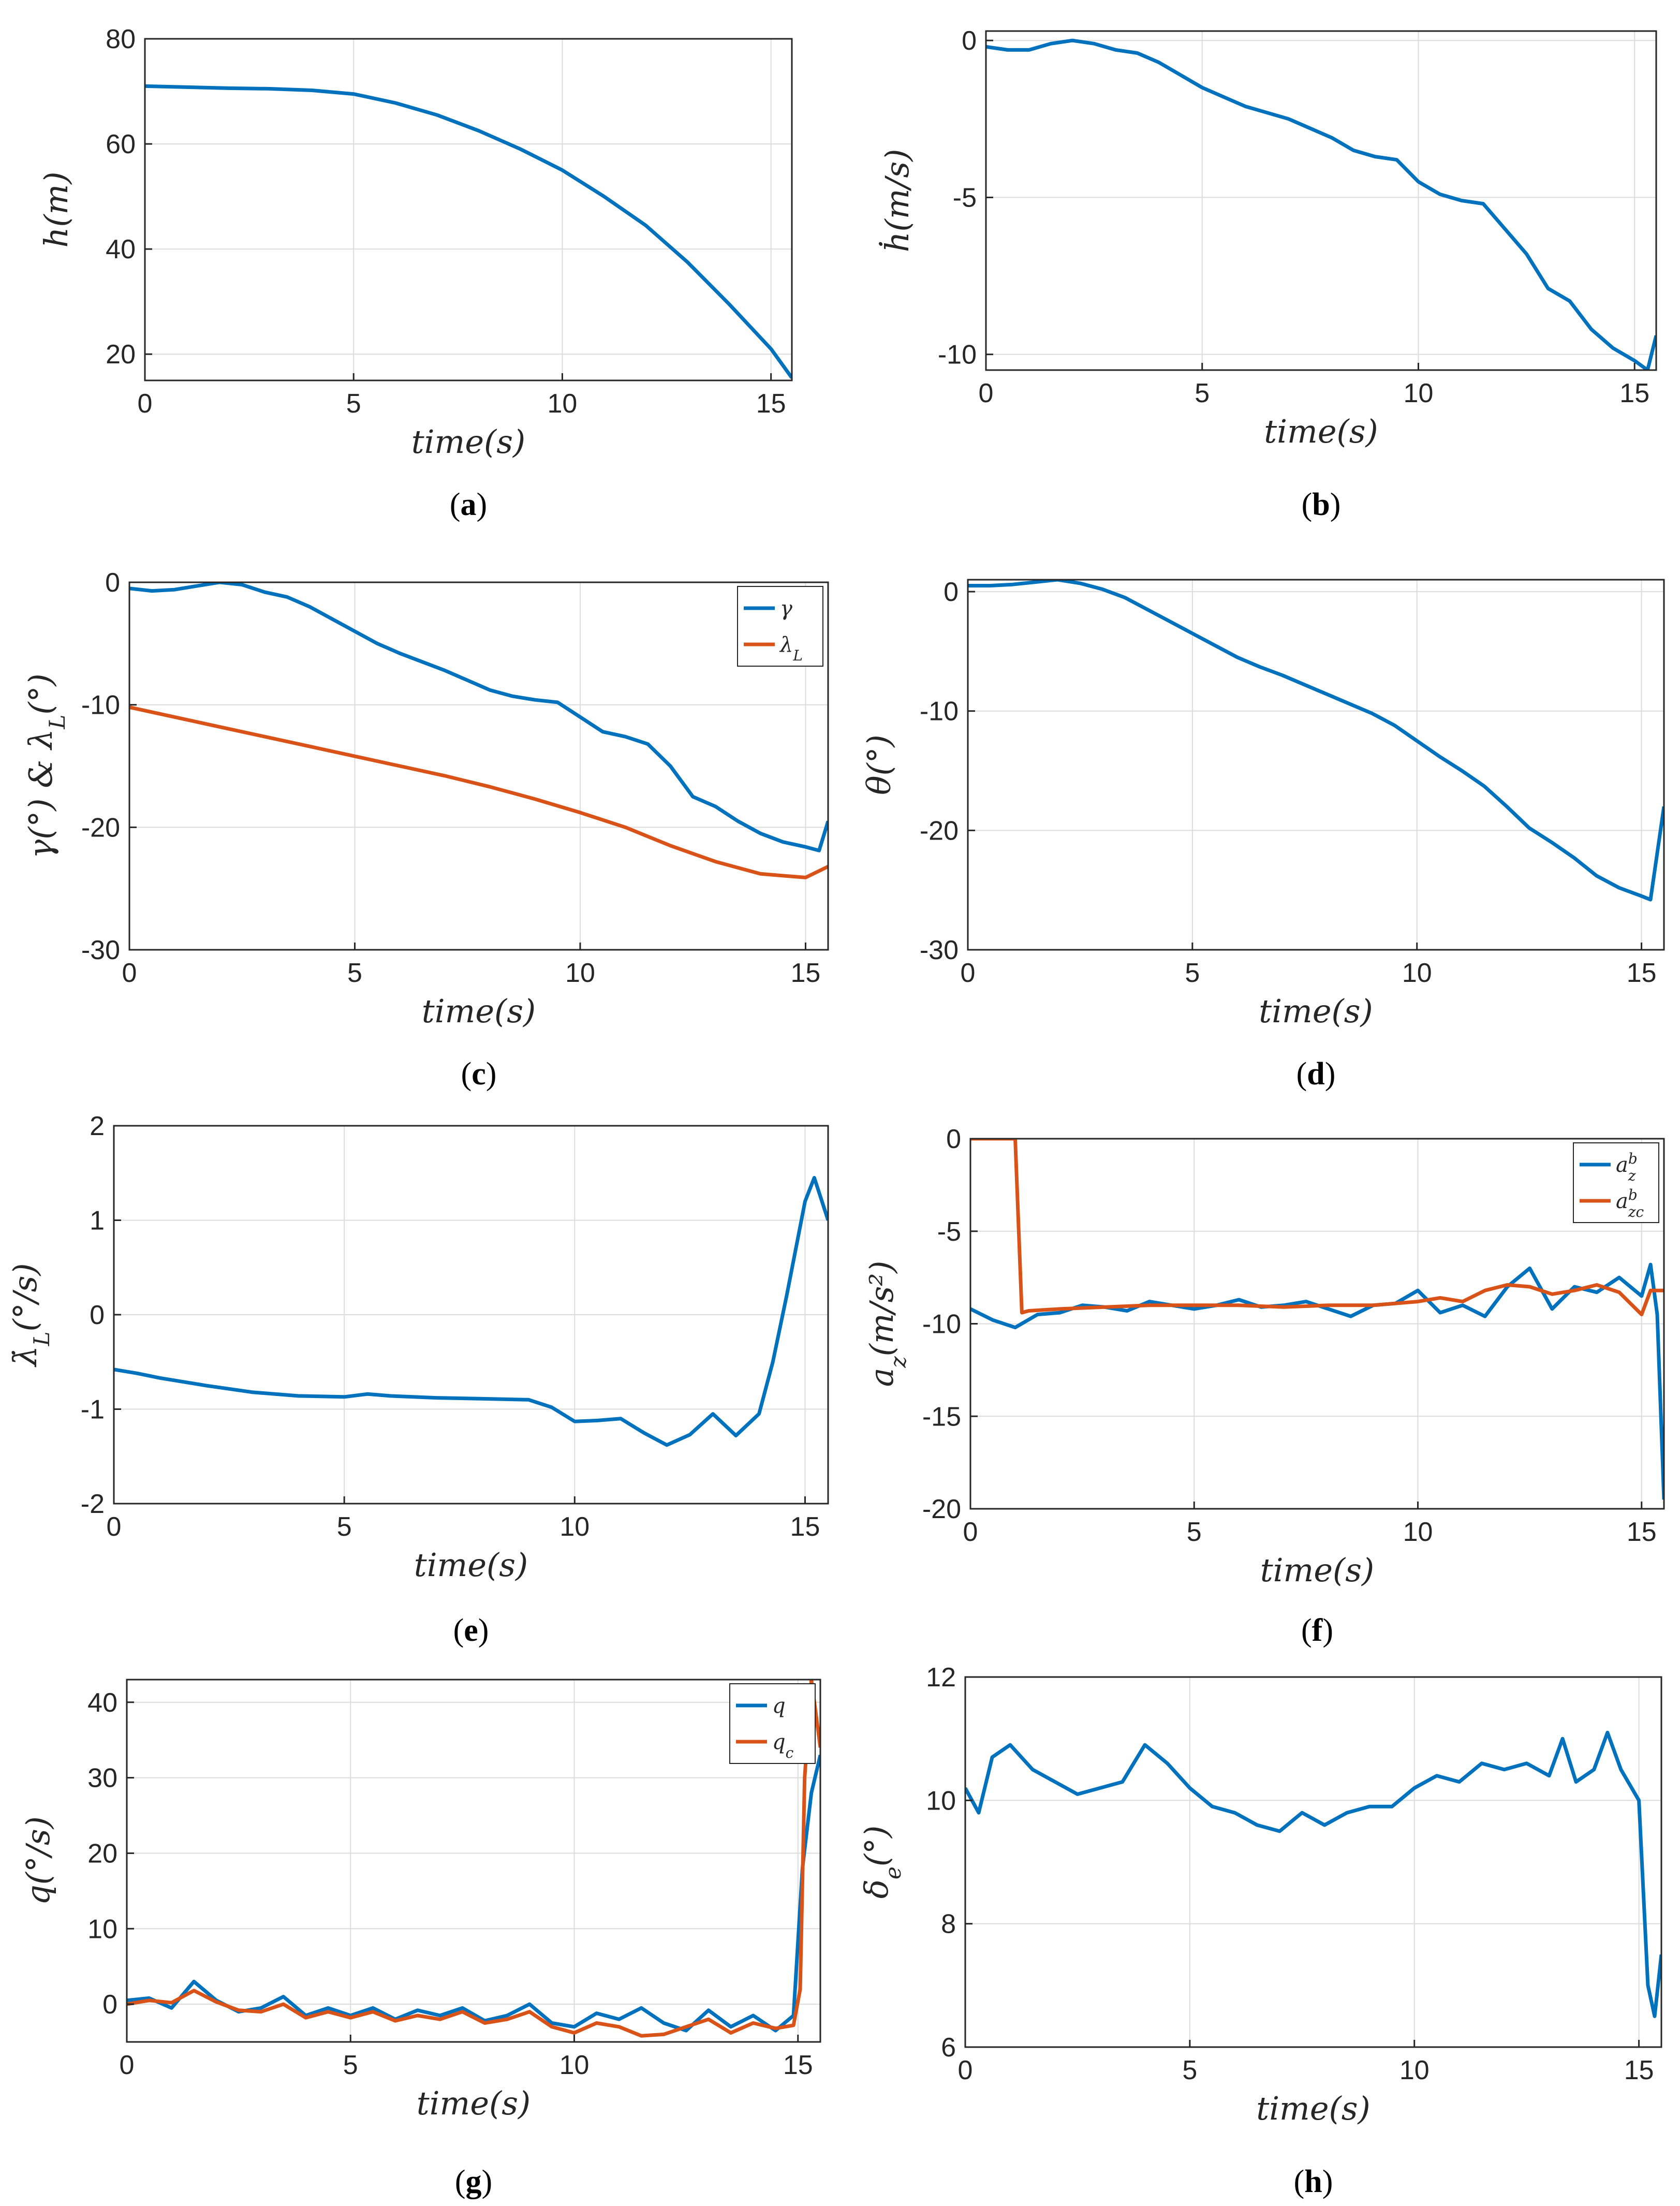 Image resolution: width=1680 pixels, height=2206 pixels. Describe the element at coordinates (121, 144) in the screenshot. I see `y-tick-label: 60` at that location.